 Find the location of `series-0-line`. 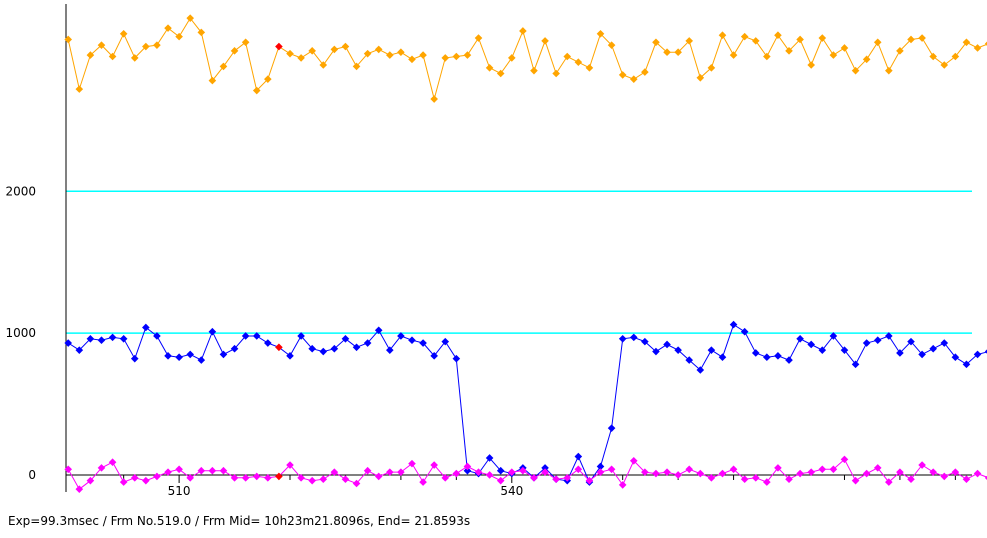

series-0-line is located at coordinates (527, 59).